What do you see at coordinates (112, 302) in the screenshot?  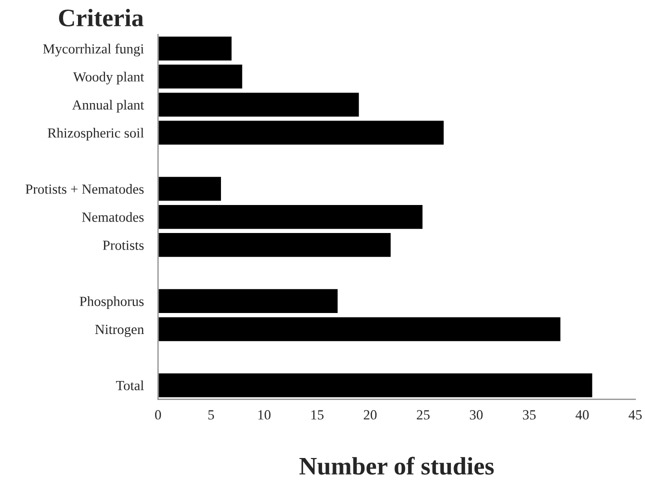 I see `y-tick-label: Phosphorus` at bounding box center [112, 302].